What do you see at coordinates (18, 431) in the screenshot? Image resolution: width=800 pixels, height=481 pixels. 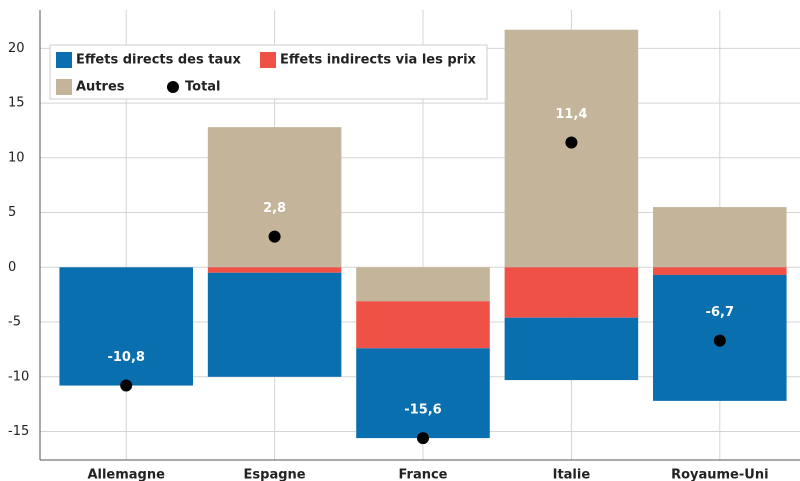 I see `y-tick-label: -15` at bounding box center [18, 431].